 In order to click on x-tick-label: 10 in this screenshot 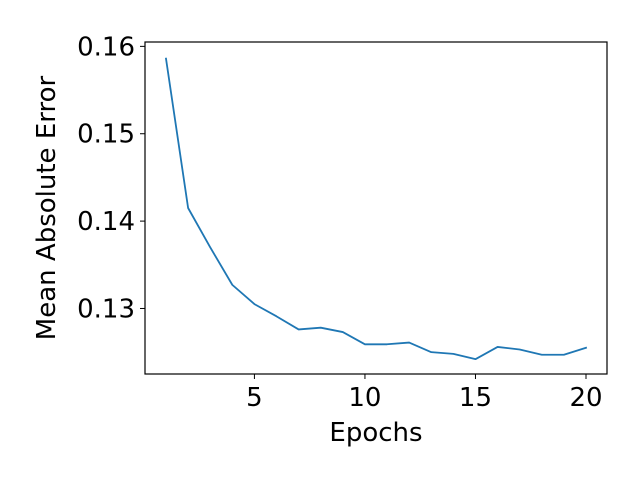, I will do `click(364, 398)`.